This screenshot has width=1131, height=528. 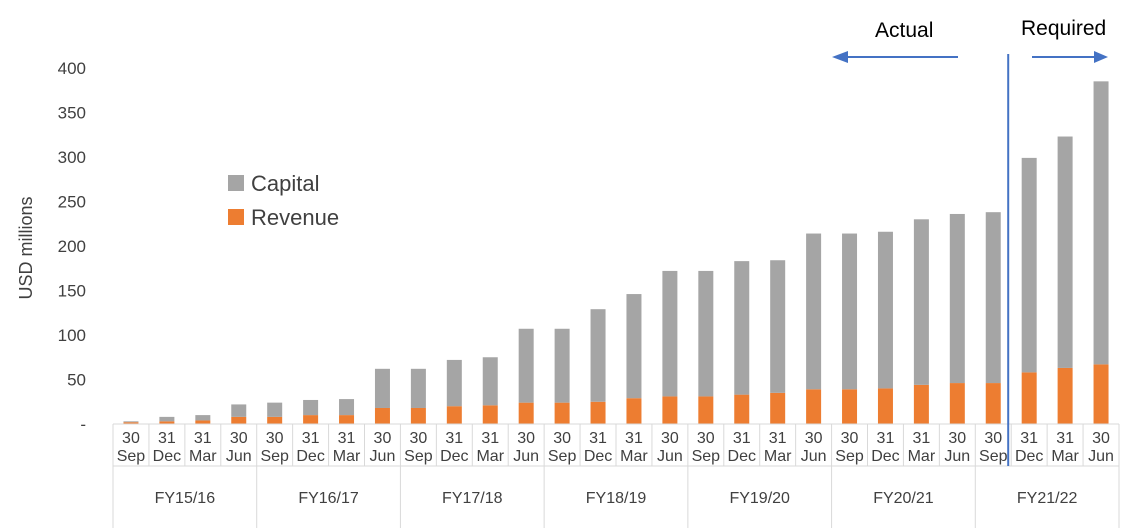 I want to click on legend-label-capital: Capital, so click(x=285, y=183).